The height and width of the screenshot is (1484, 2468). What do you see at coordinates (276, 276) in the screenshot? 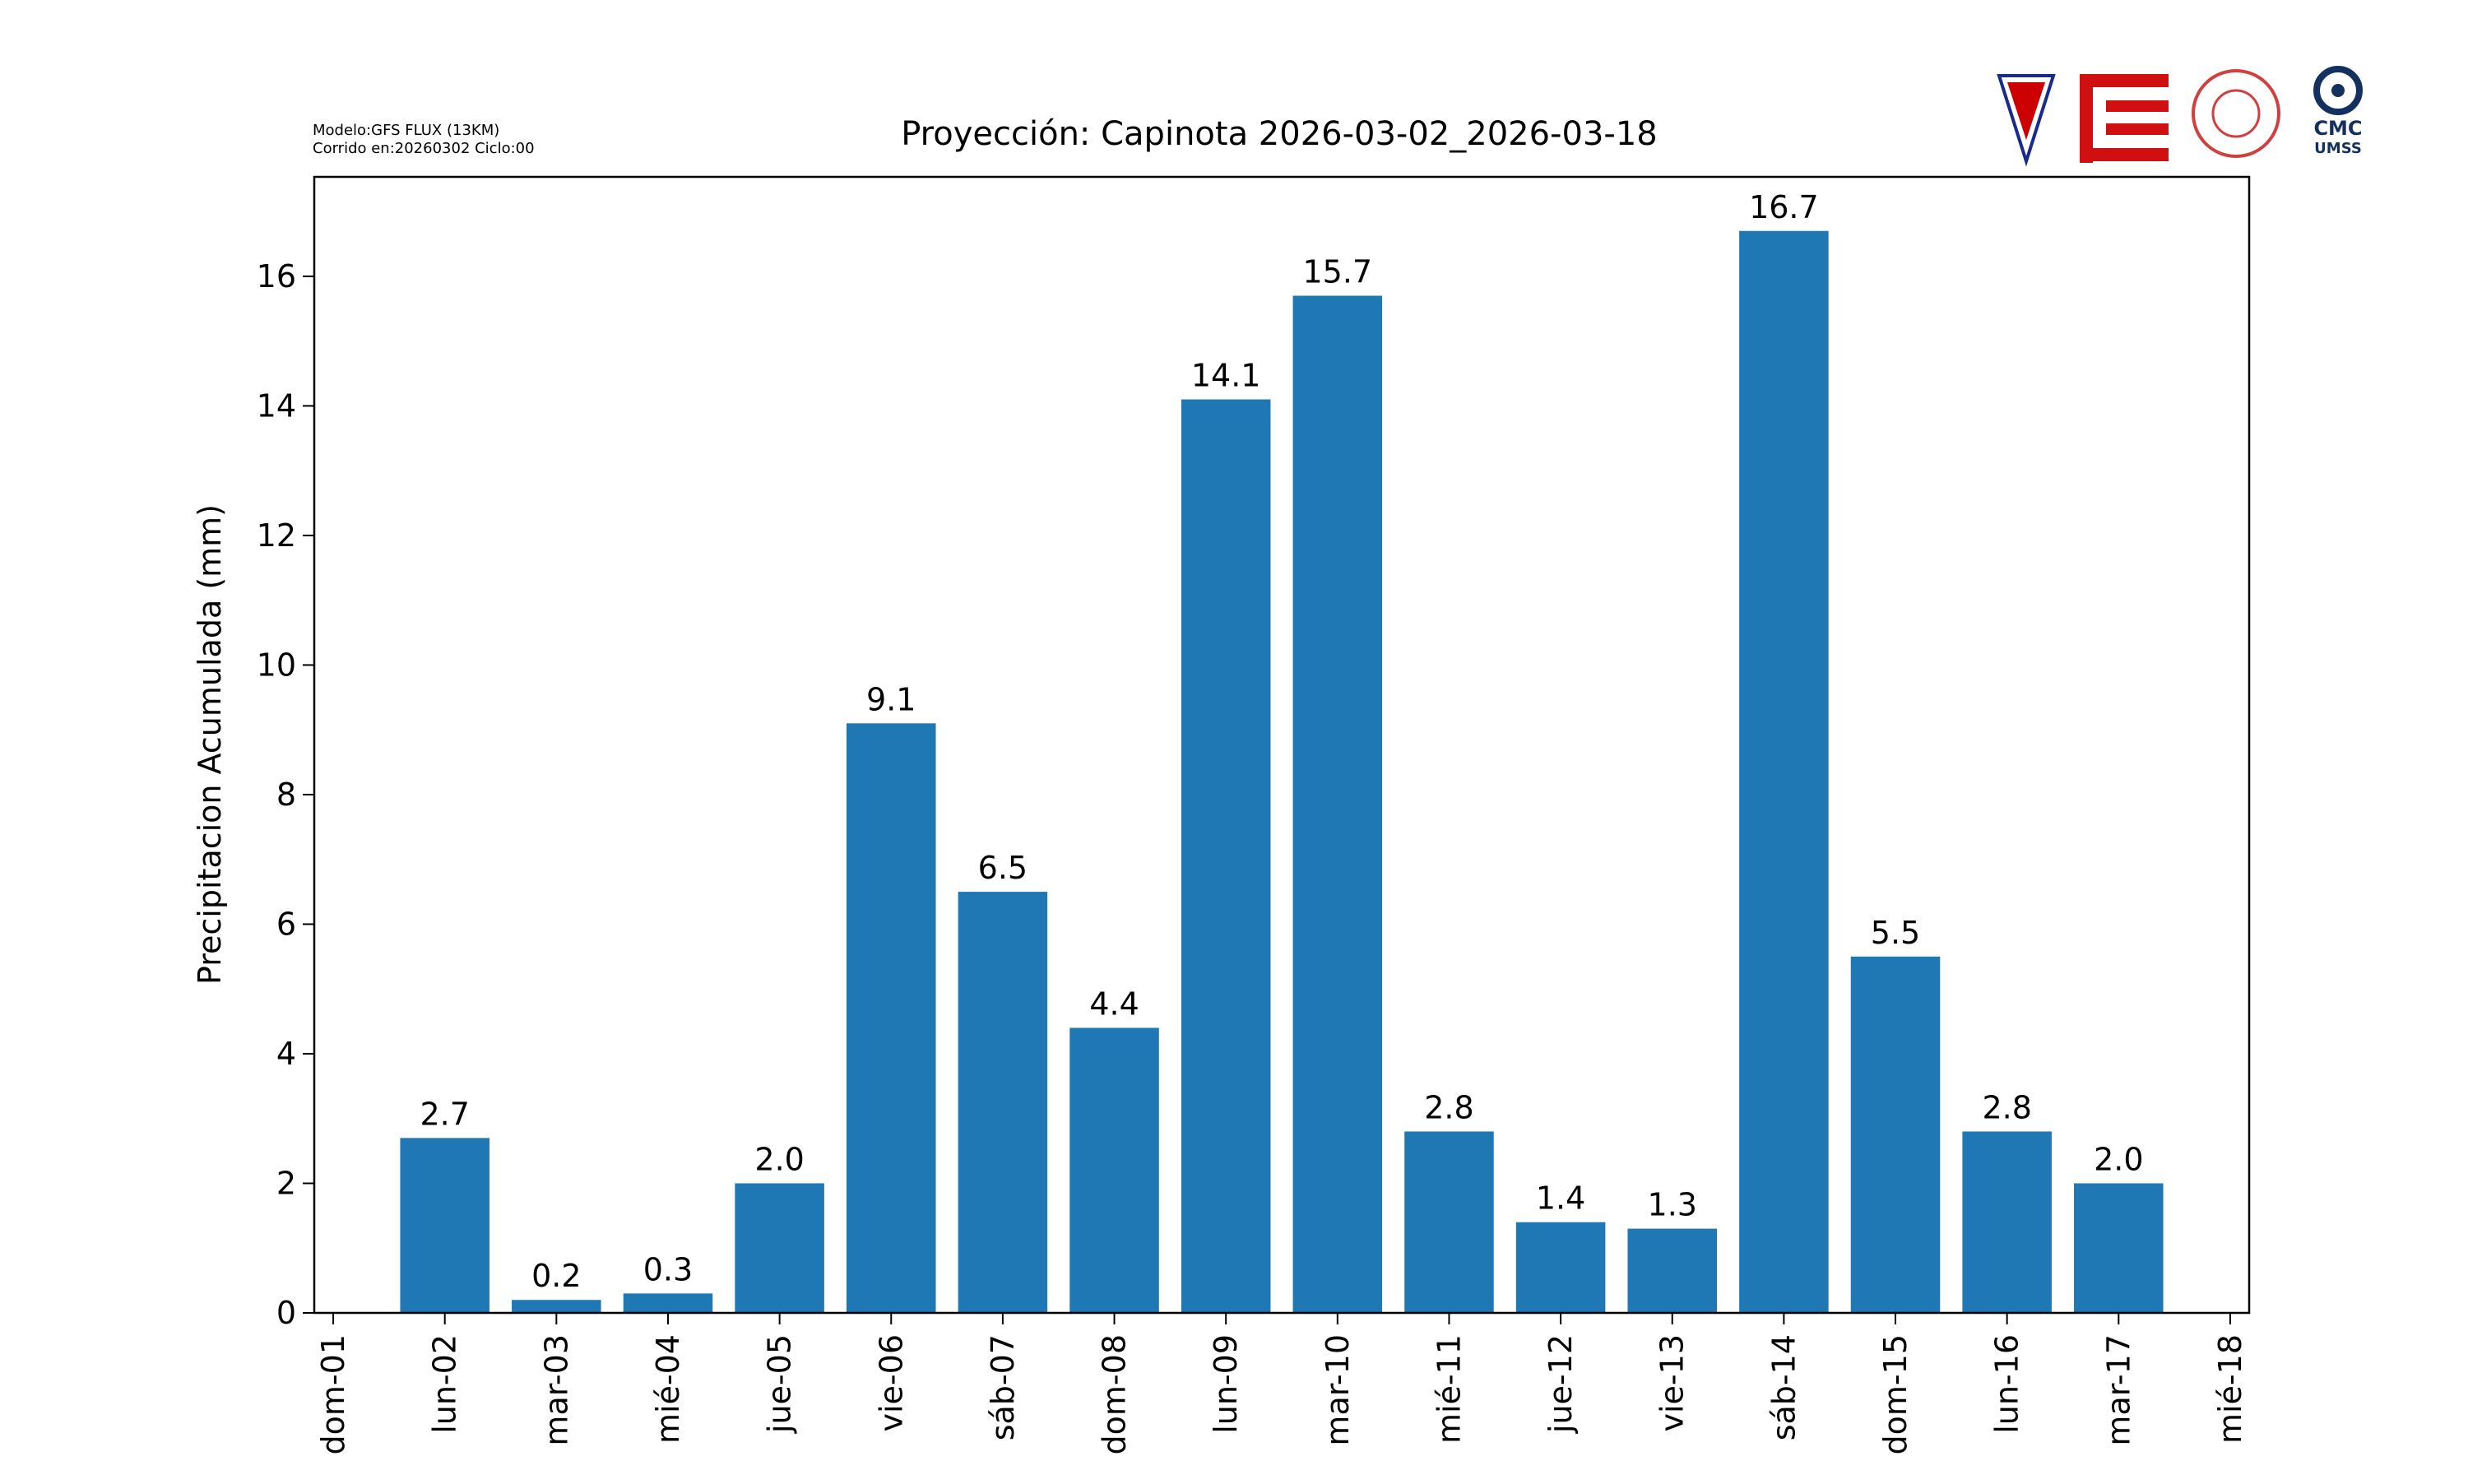
I see `y-tick-label: 16` at bounding box center [276, 276].